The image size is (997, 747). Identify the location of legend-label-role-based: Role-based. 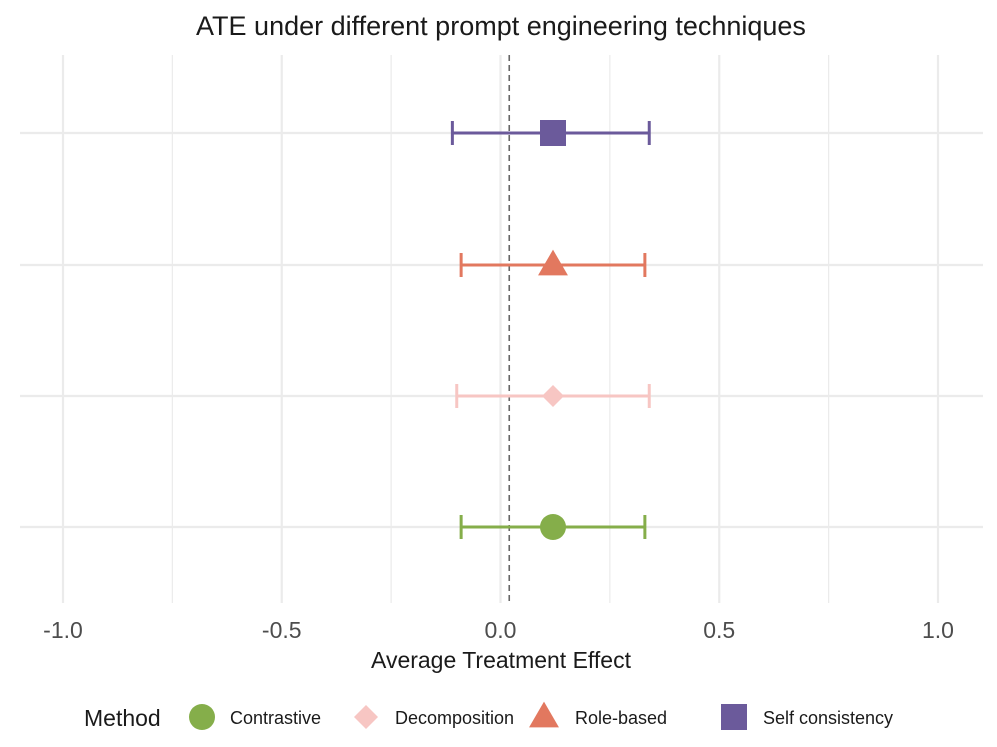
(621, 718).